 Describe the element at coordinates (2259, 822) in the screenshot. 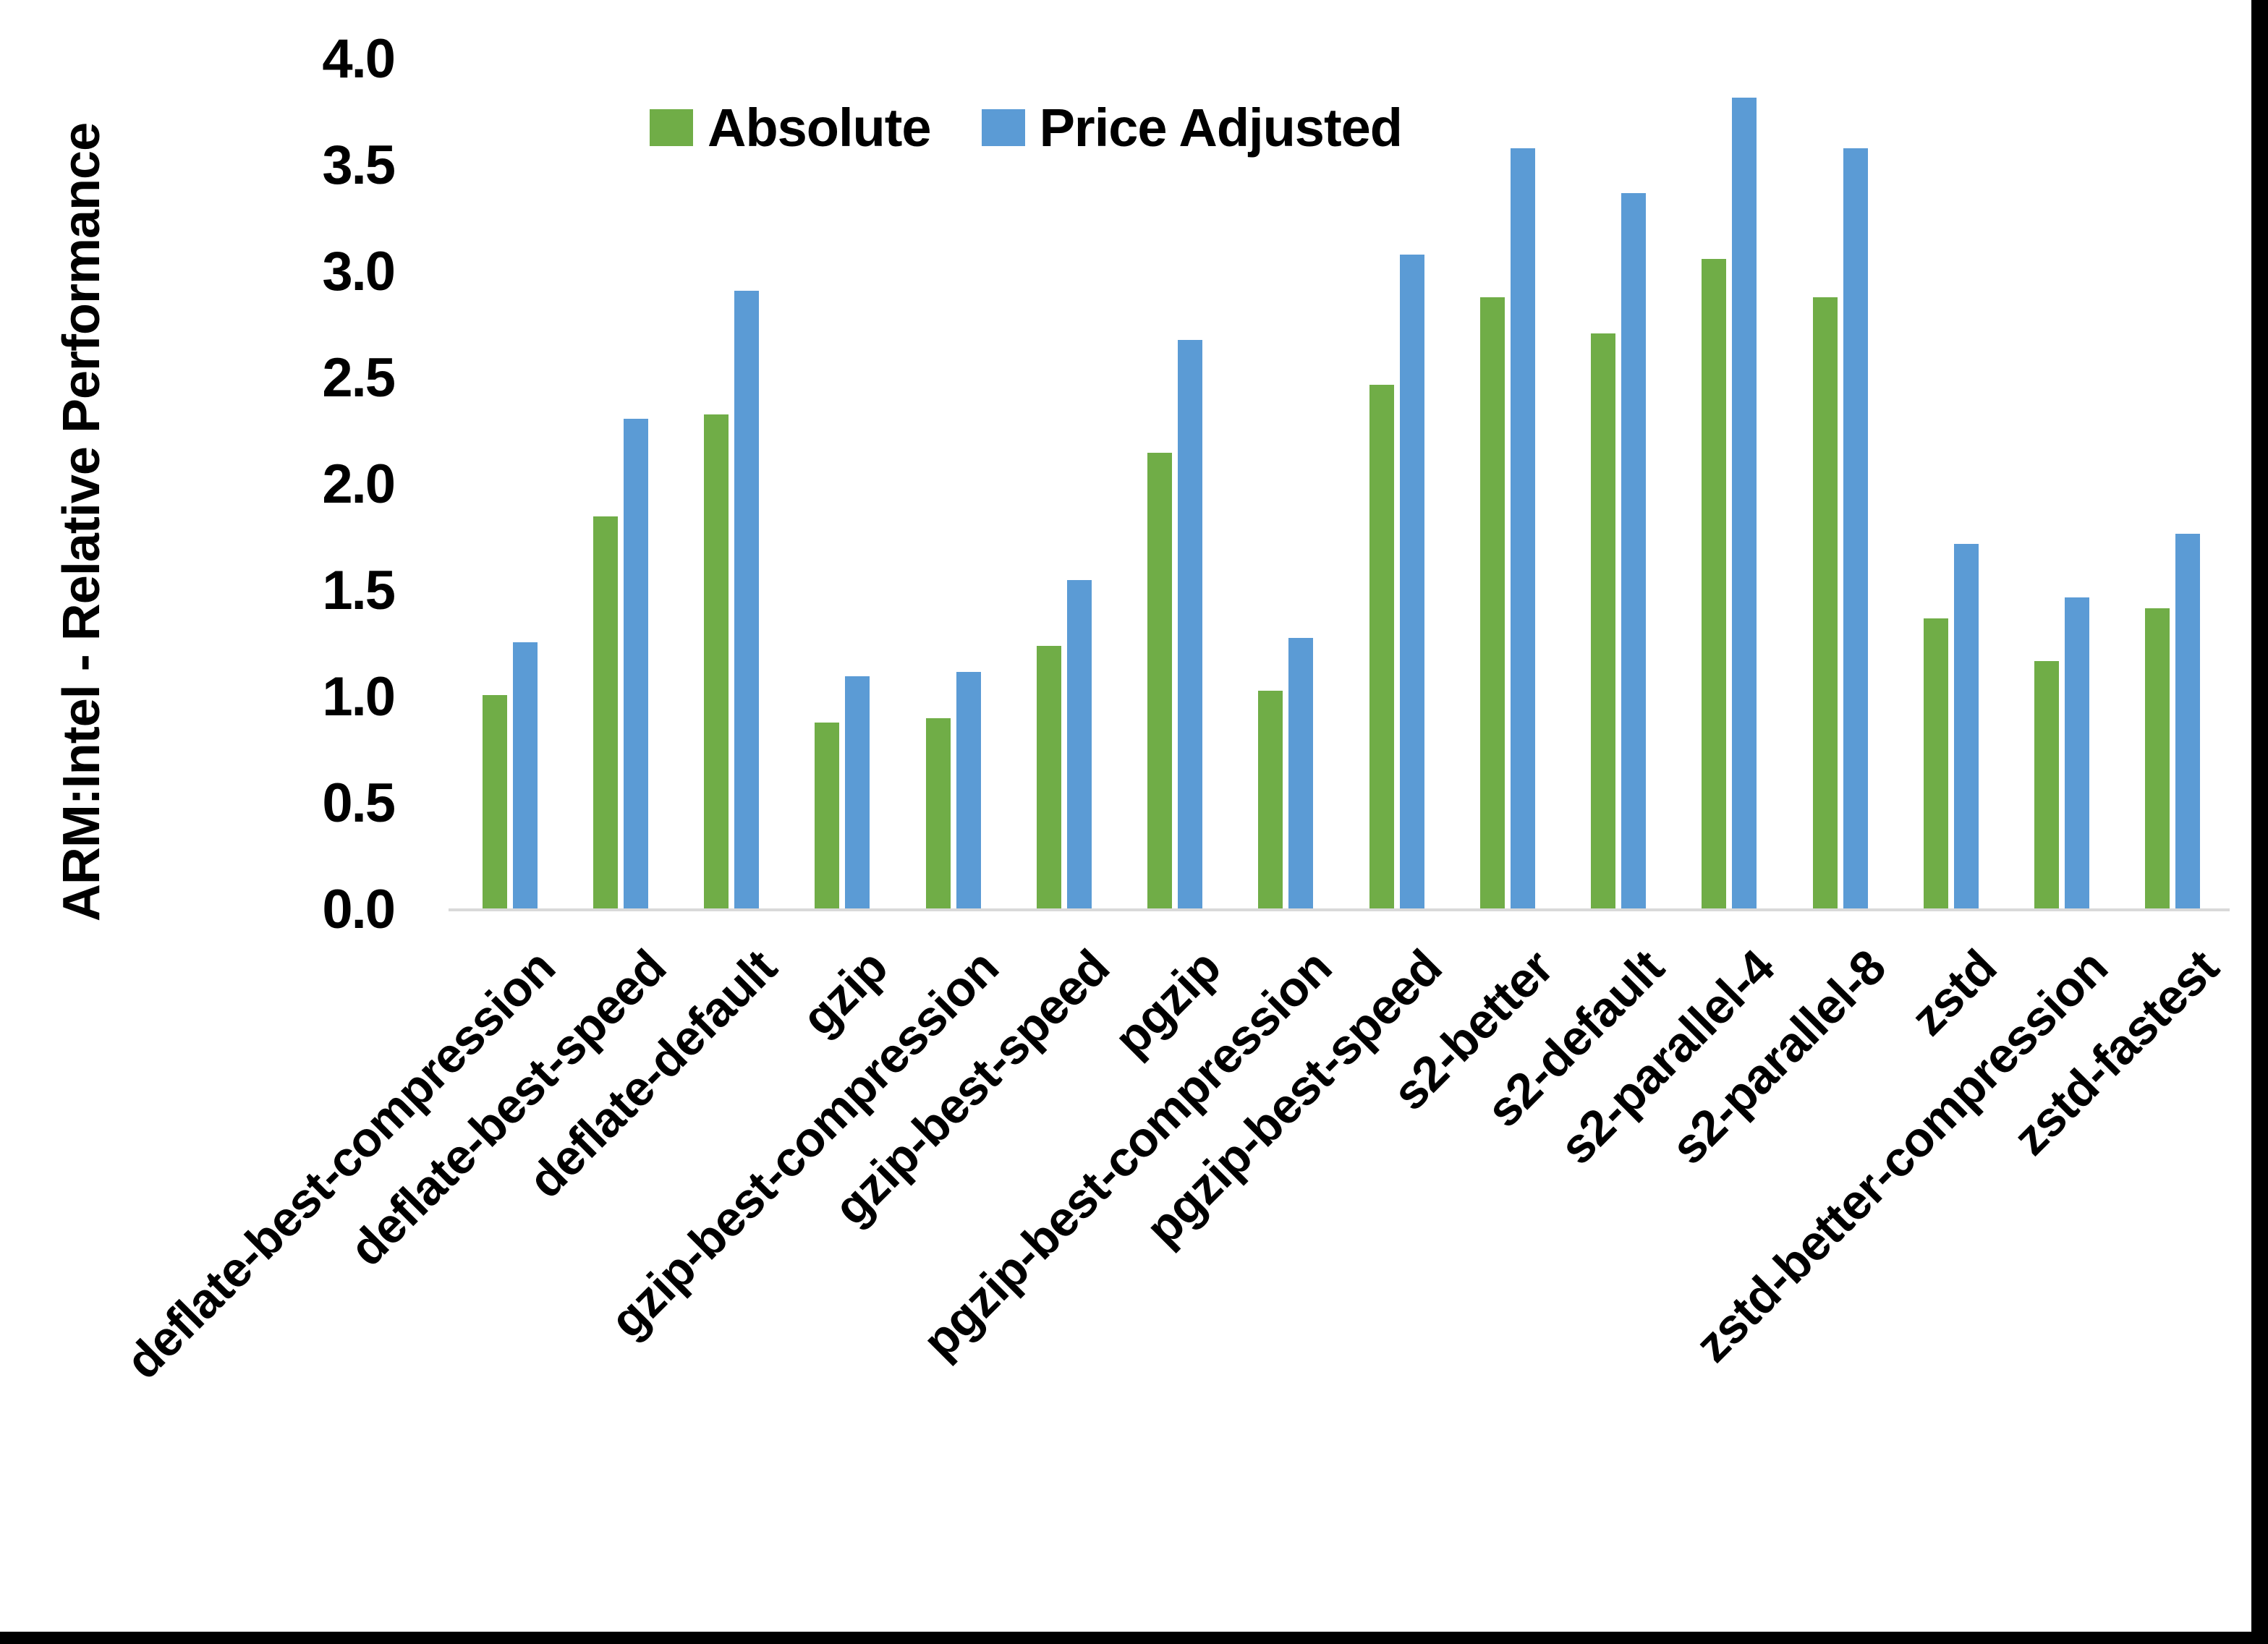

I see `window-border-right` at that location.